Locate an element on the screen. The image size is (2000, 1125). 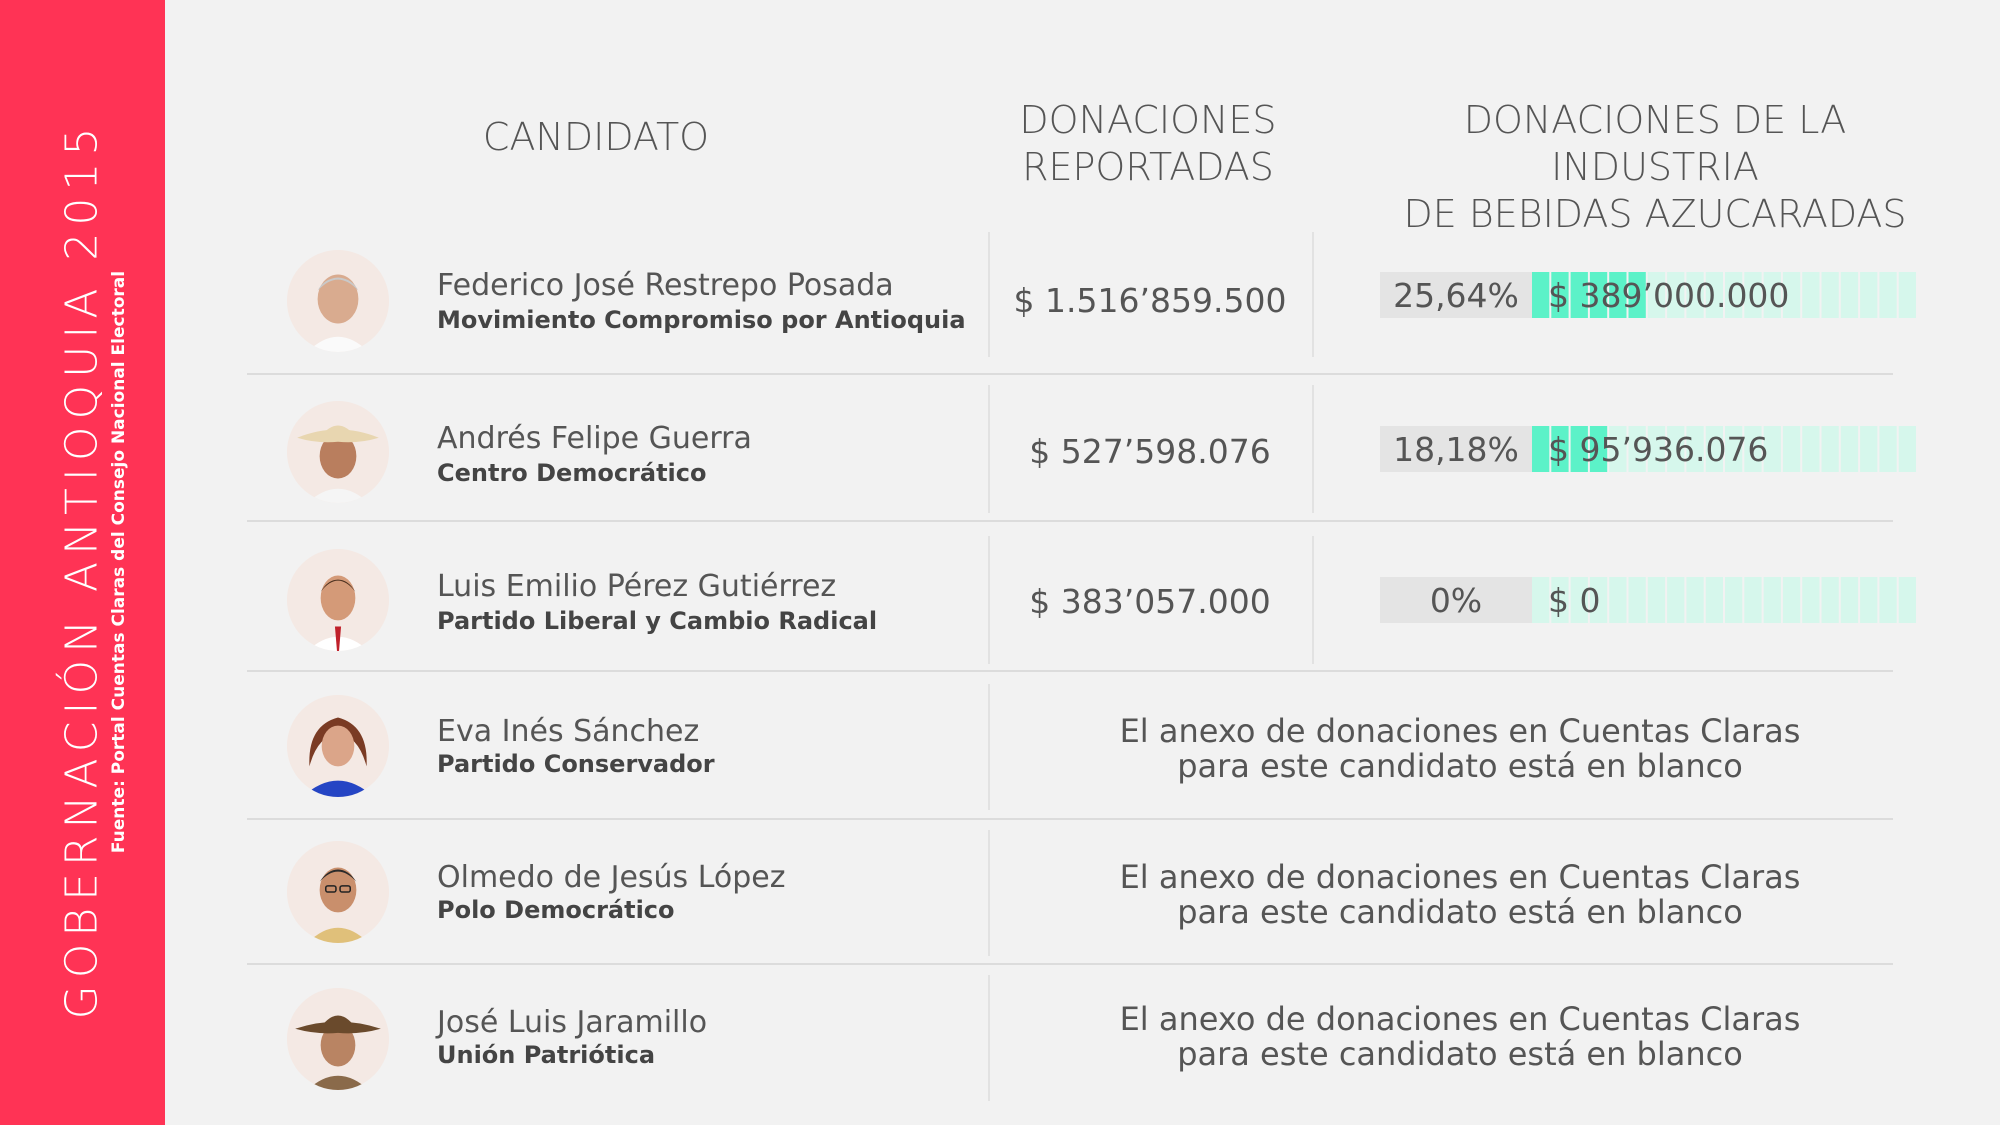
candidate-name: José Luis Jaramillo is located at coordinates (572, 1022).